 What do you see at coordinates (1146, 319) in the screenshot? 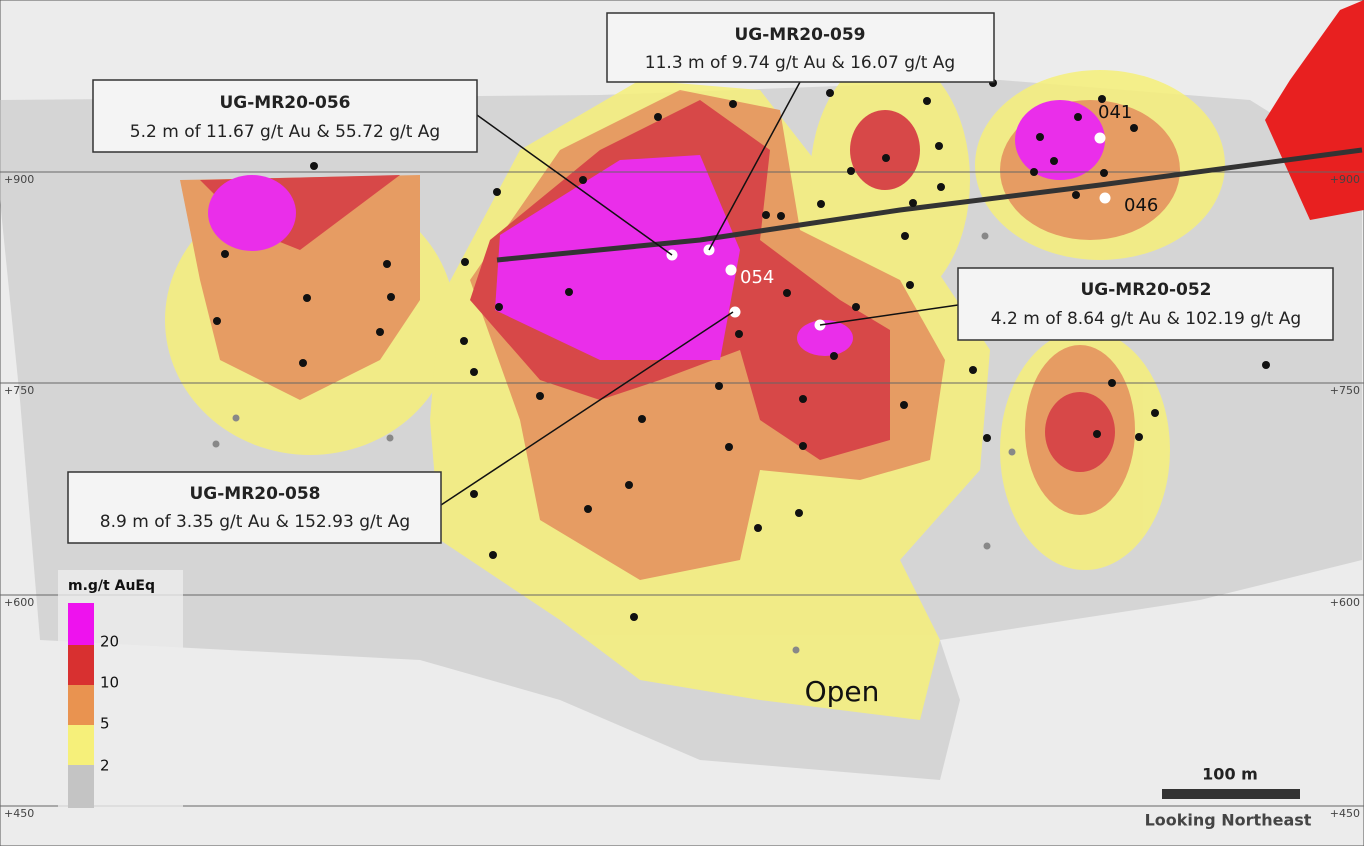
I see `callout-intercept: 4.2 m of 8.64 g/t Au & 102.19 g/t Ag` at bounding box center [1146, 319].